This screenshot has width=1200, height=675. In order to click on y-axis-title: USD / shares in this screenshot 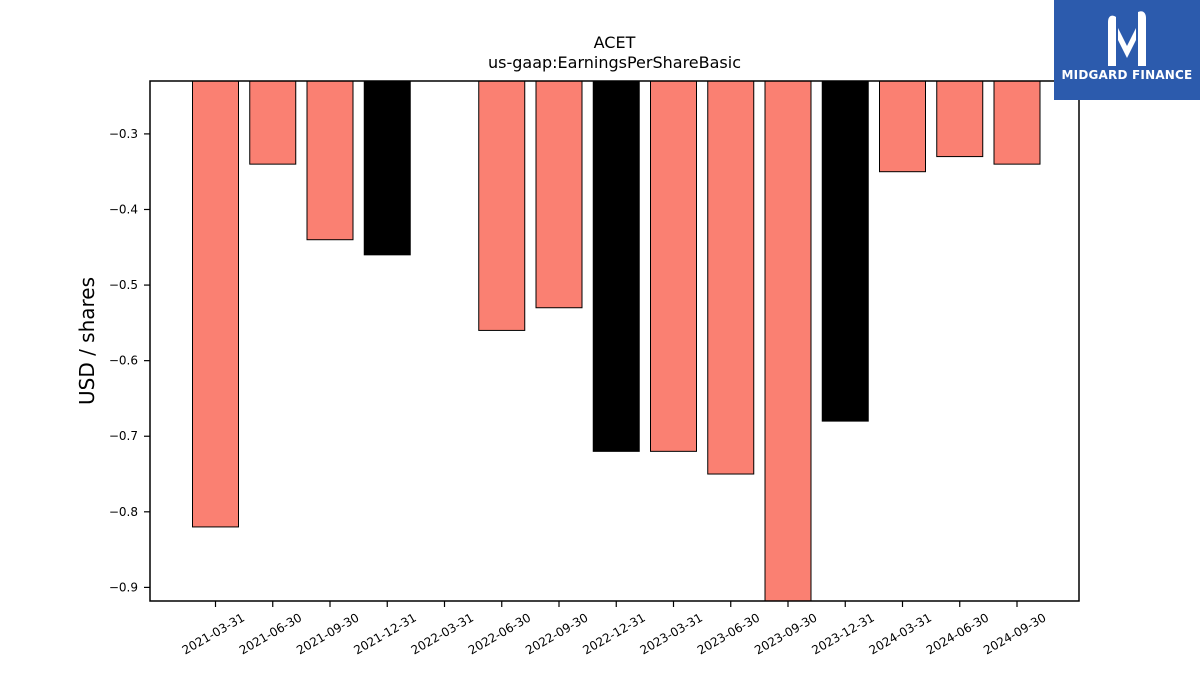, I will do `click(87, 341)`.